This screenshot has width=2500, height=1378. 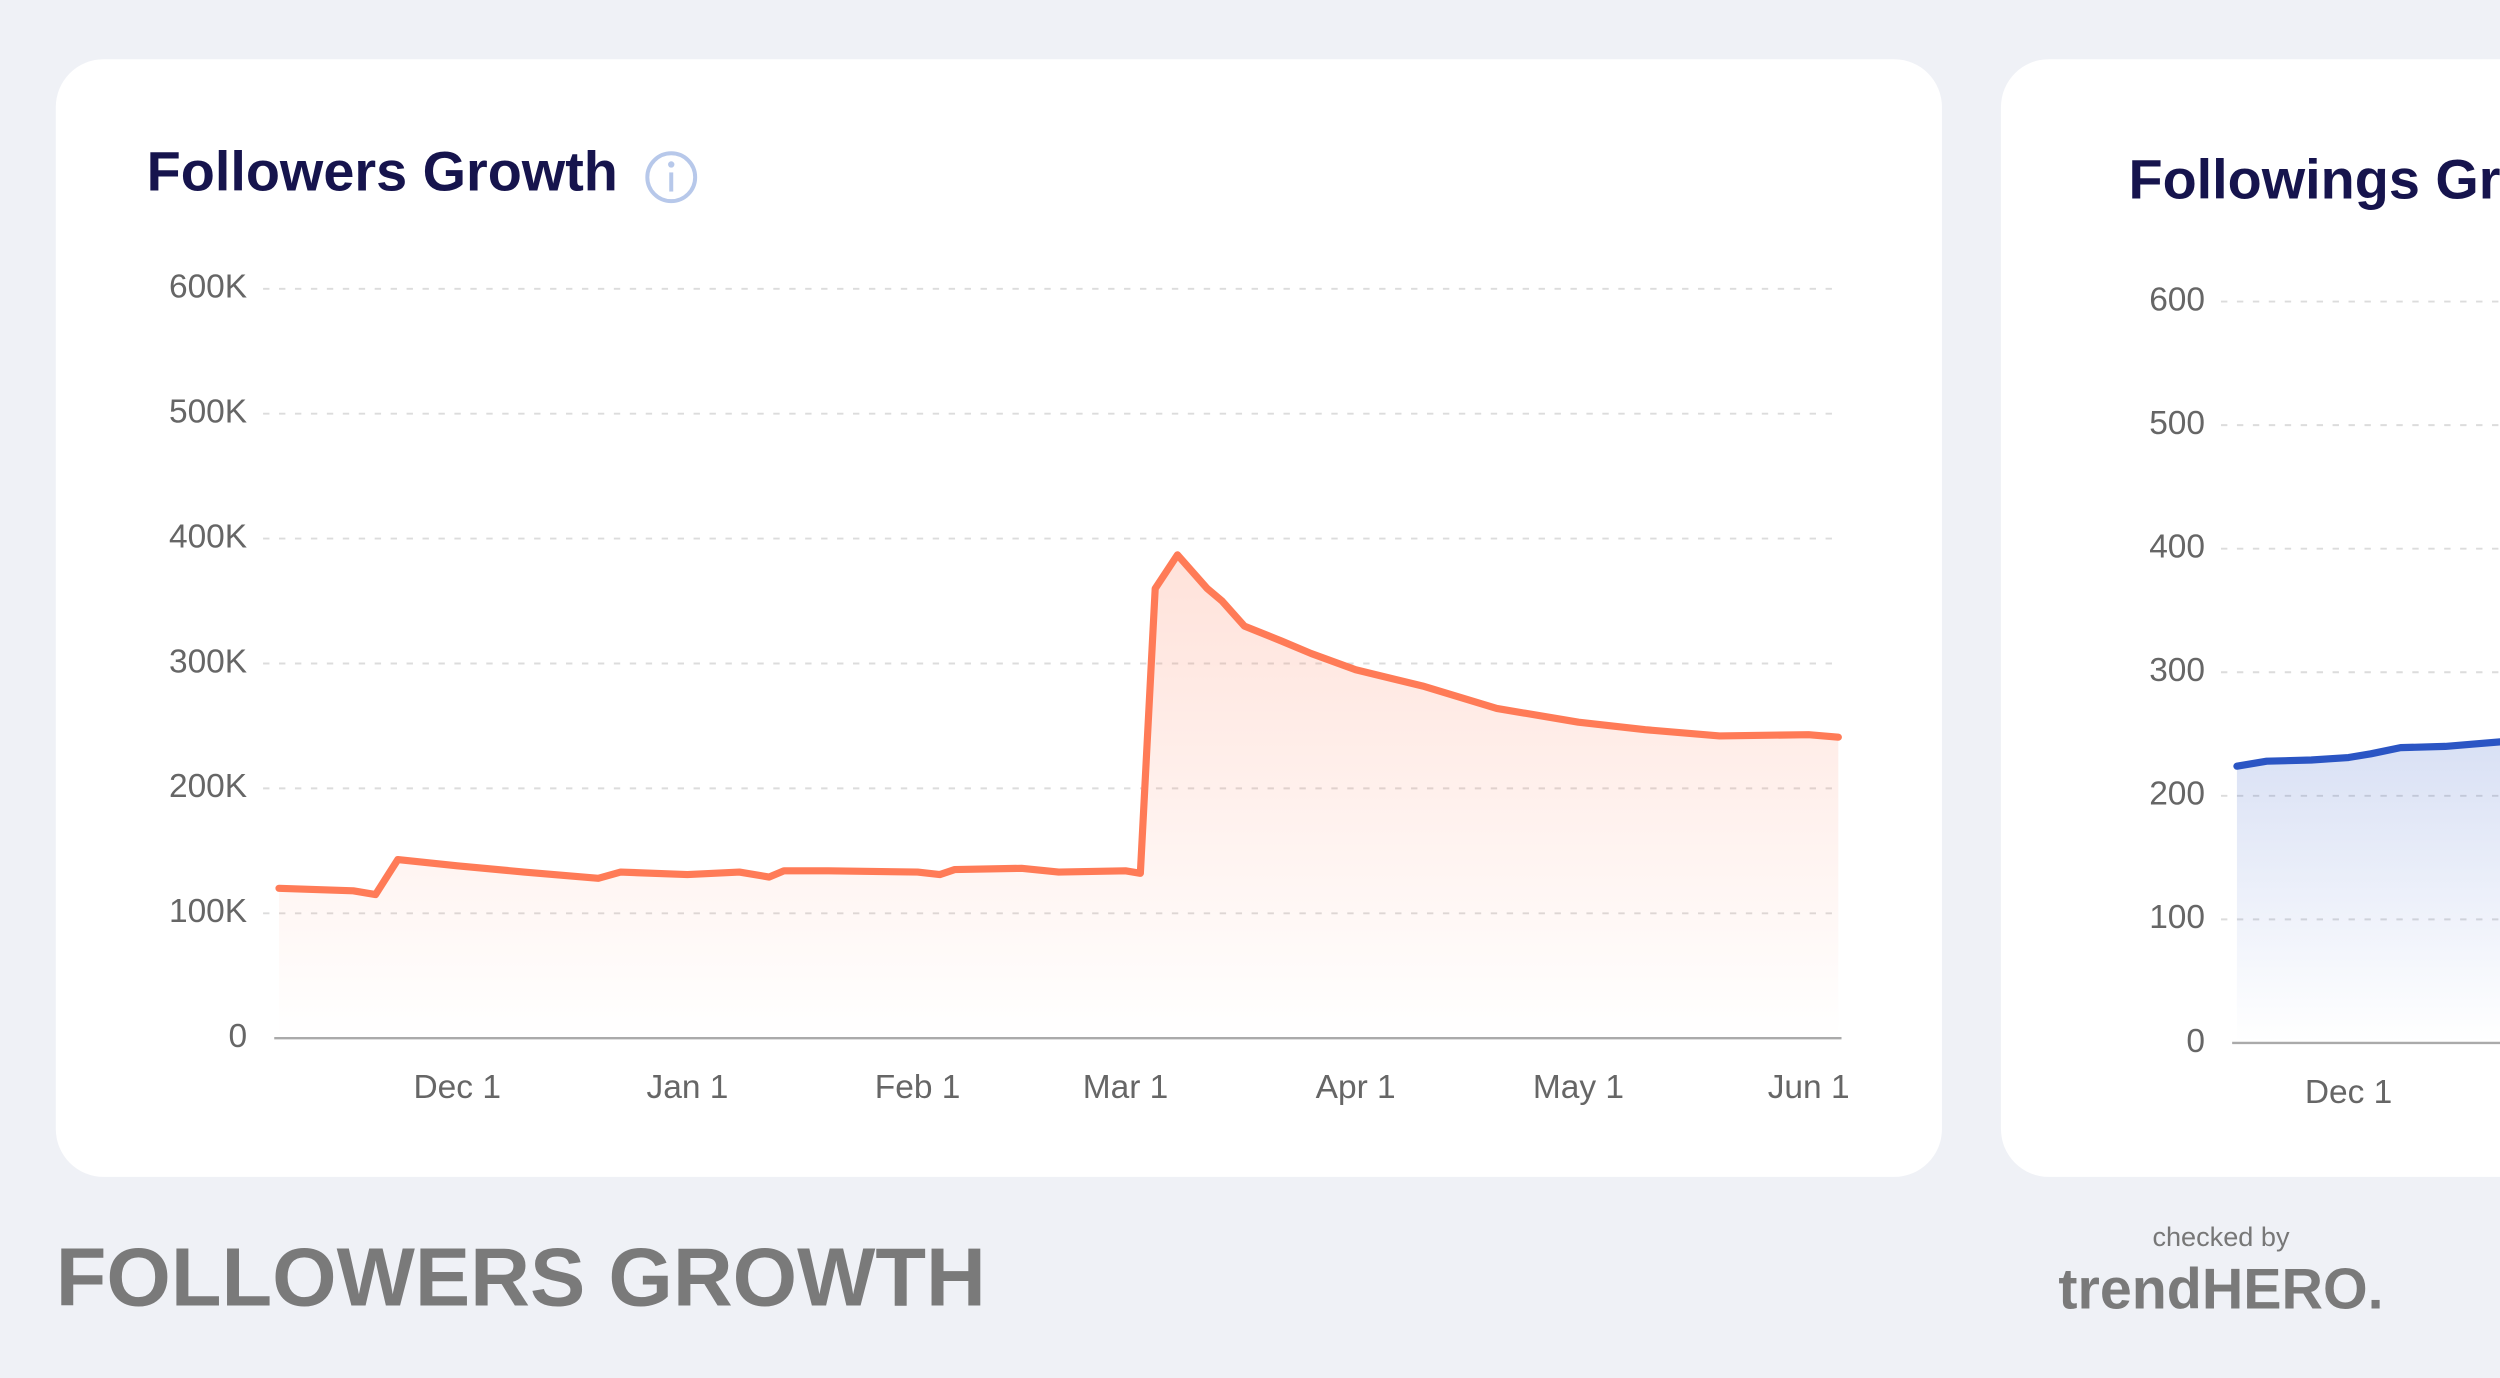 I want to click on chart-title: Followings Gr, so click(x=2314, y=178).